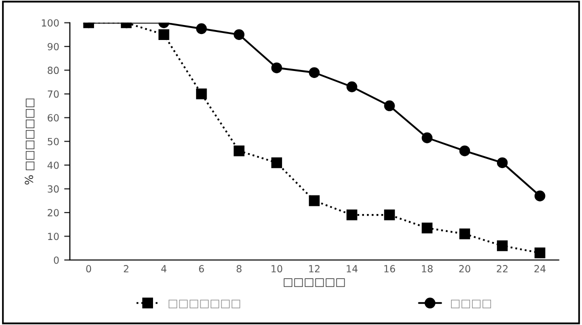 The width and height of the screenshot is (582, 325). Describe the element at coordinates (126, 268) in the screenshot. I see `x-tick-label: 2` at that location.